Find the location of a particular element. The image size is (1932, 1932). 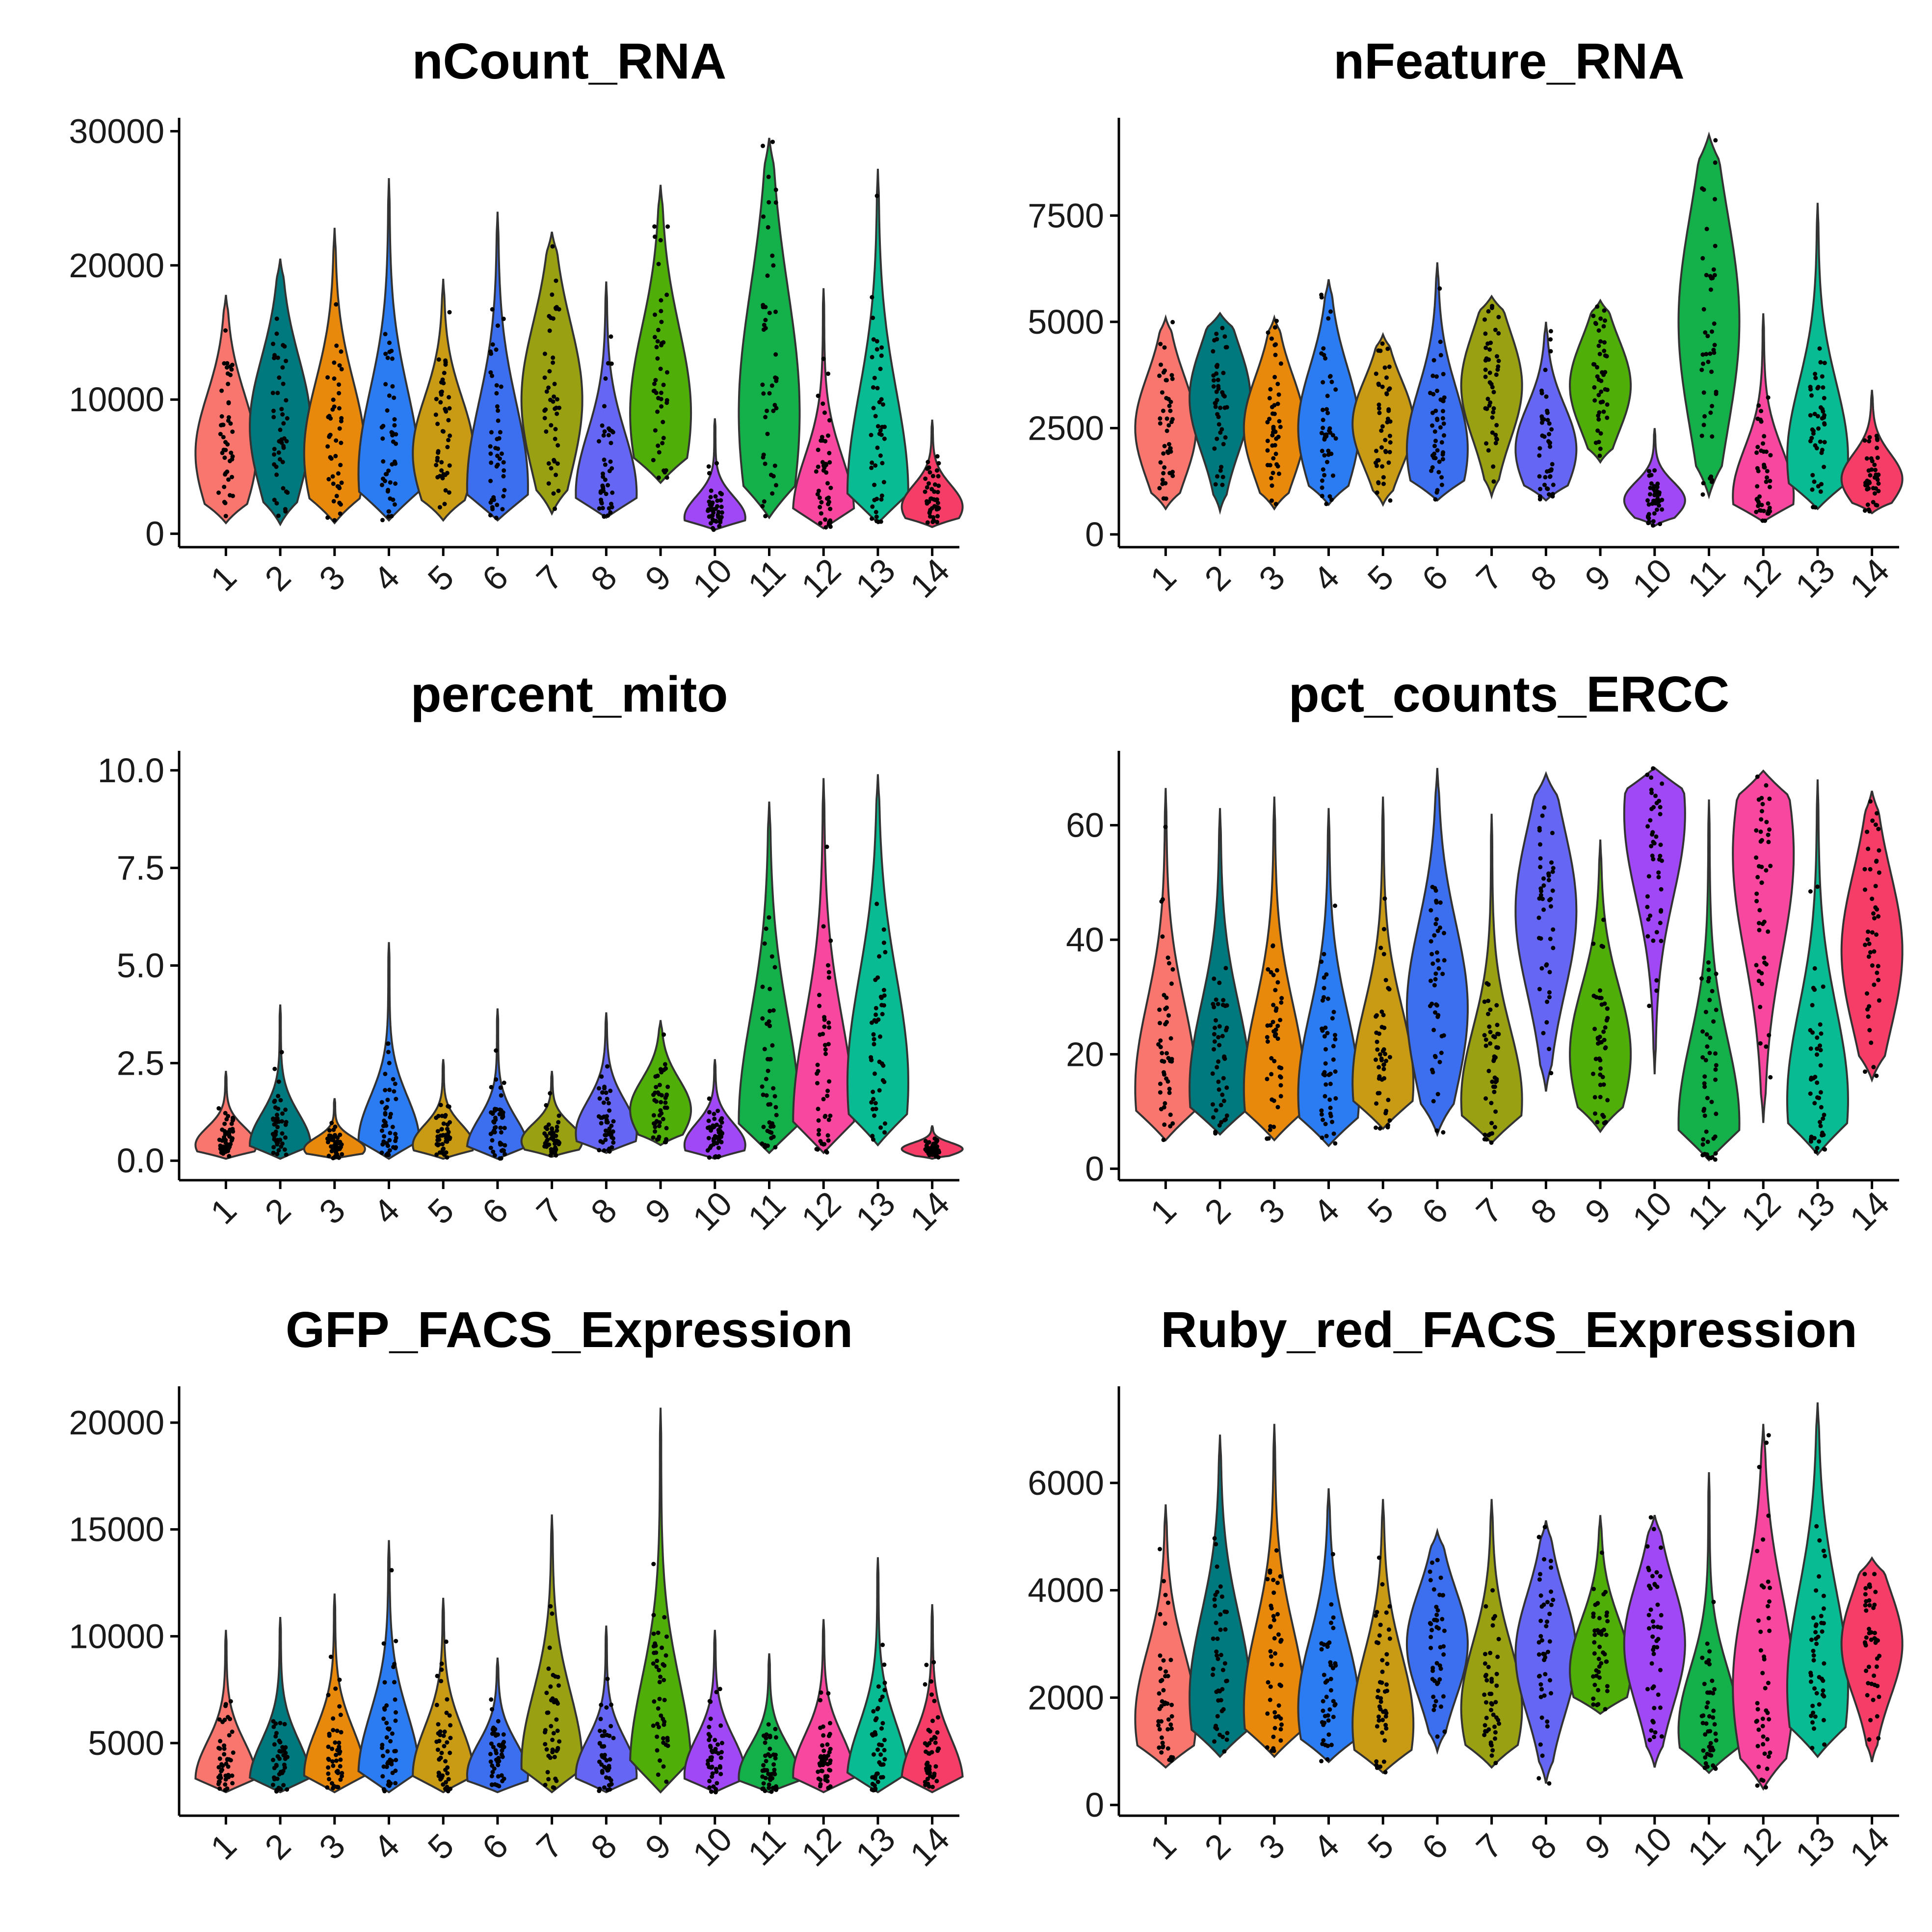

y-tick-label: 30000 is located at coordinates (116, 131).